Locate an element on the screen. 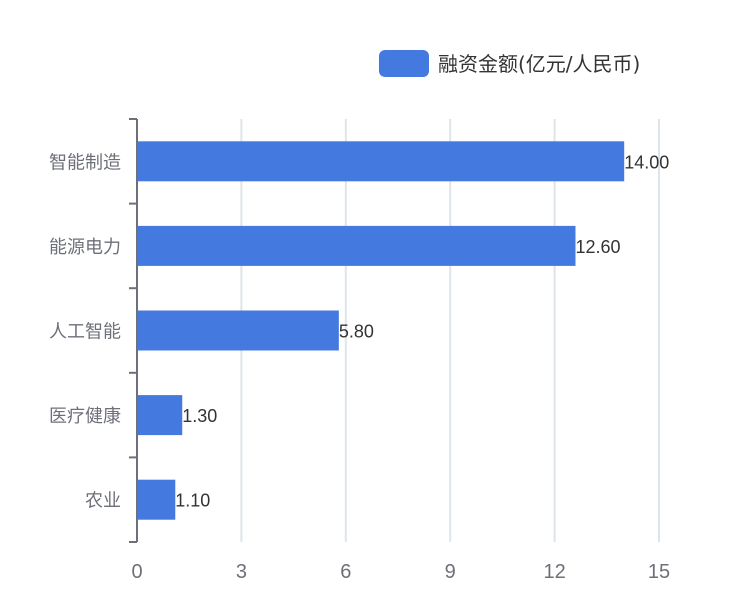  x-tick-label: 0 is located at coordinates (136, 572).